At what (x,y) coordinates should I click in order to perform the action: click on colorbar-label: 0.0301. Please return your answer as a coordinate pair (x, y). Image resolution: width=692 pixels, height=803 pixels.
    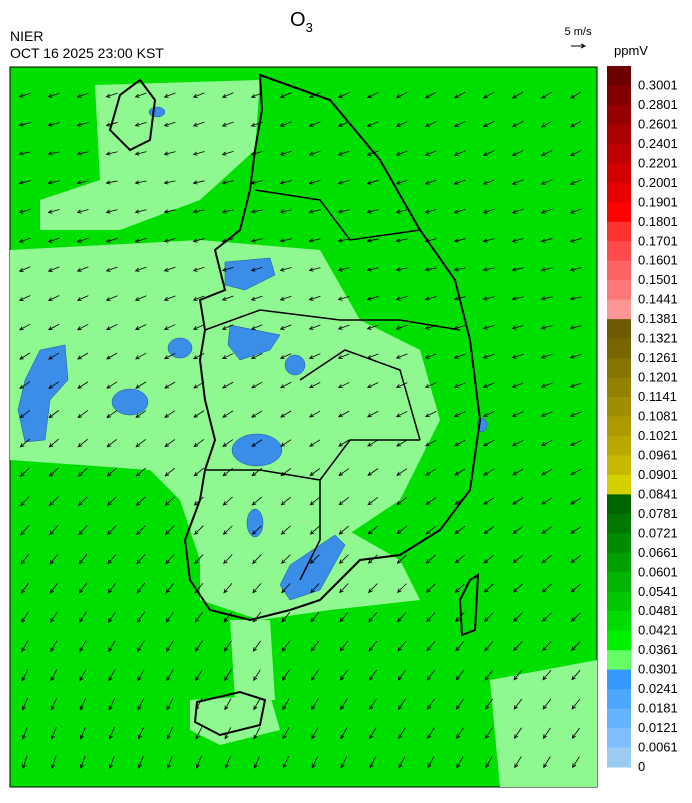
    Looking at the image, I should click on (658, 669).